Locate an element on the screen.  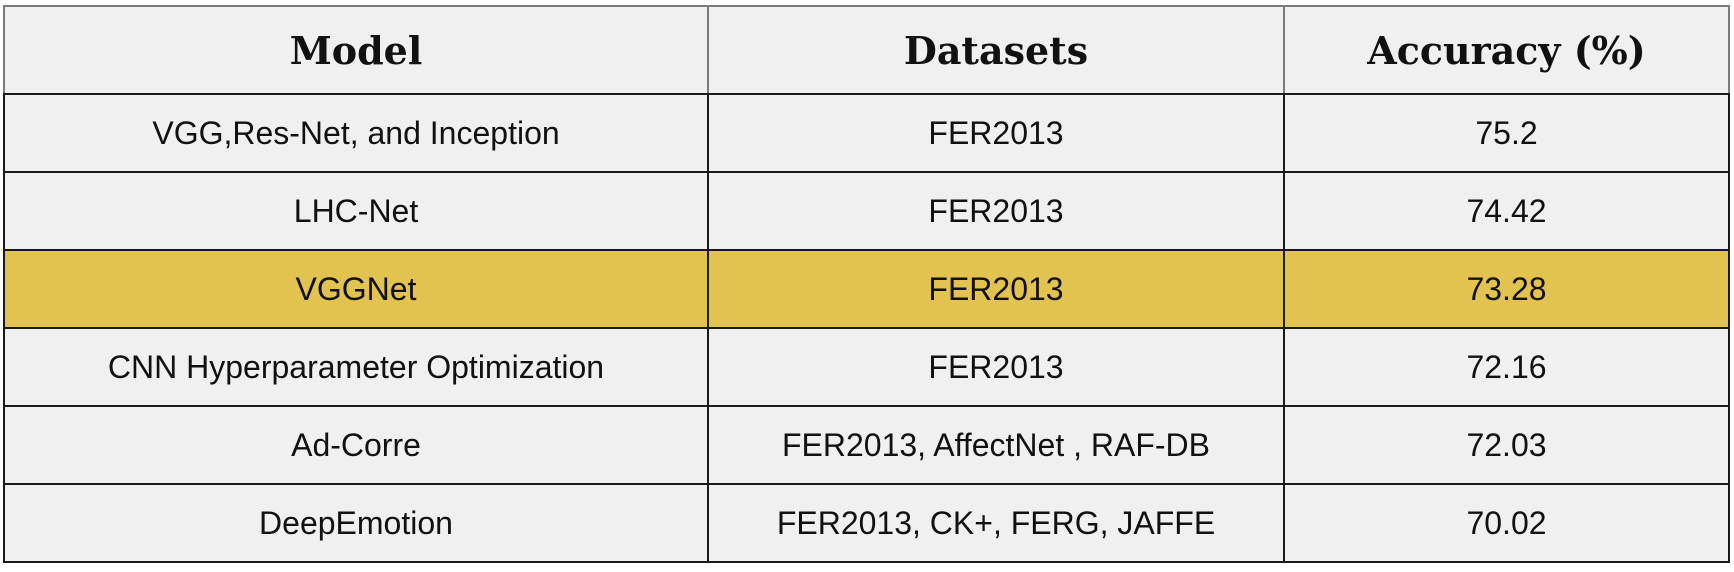
accuracy-cell: 74.42 is located at coordinates (1506, 211).